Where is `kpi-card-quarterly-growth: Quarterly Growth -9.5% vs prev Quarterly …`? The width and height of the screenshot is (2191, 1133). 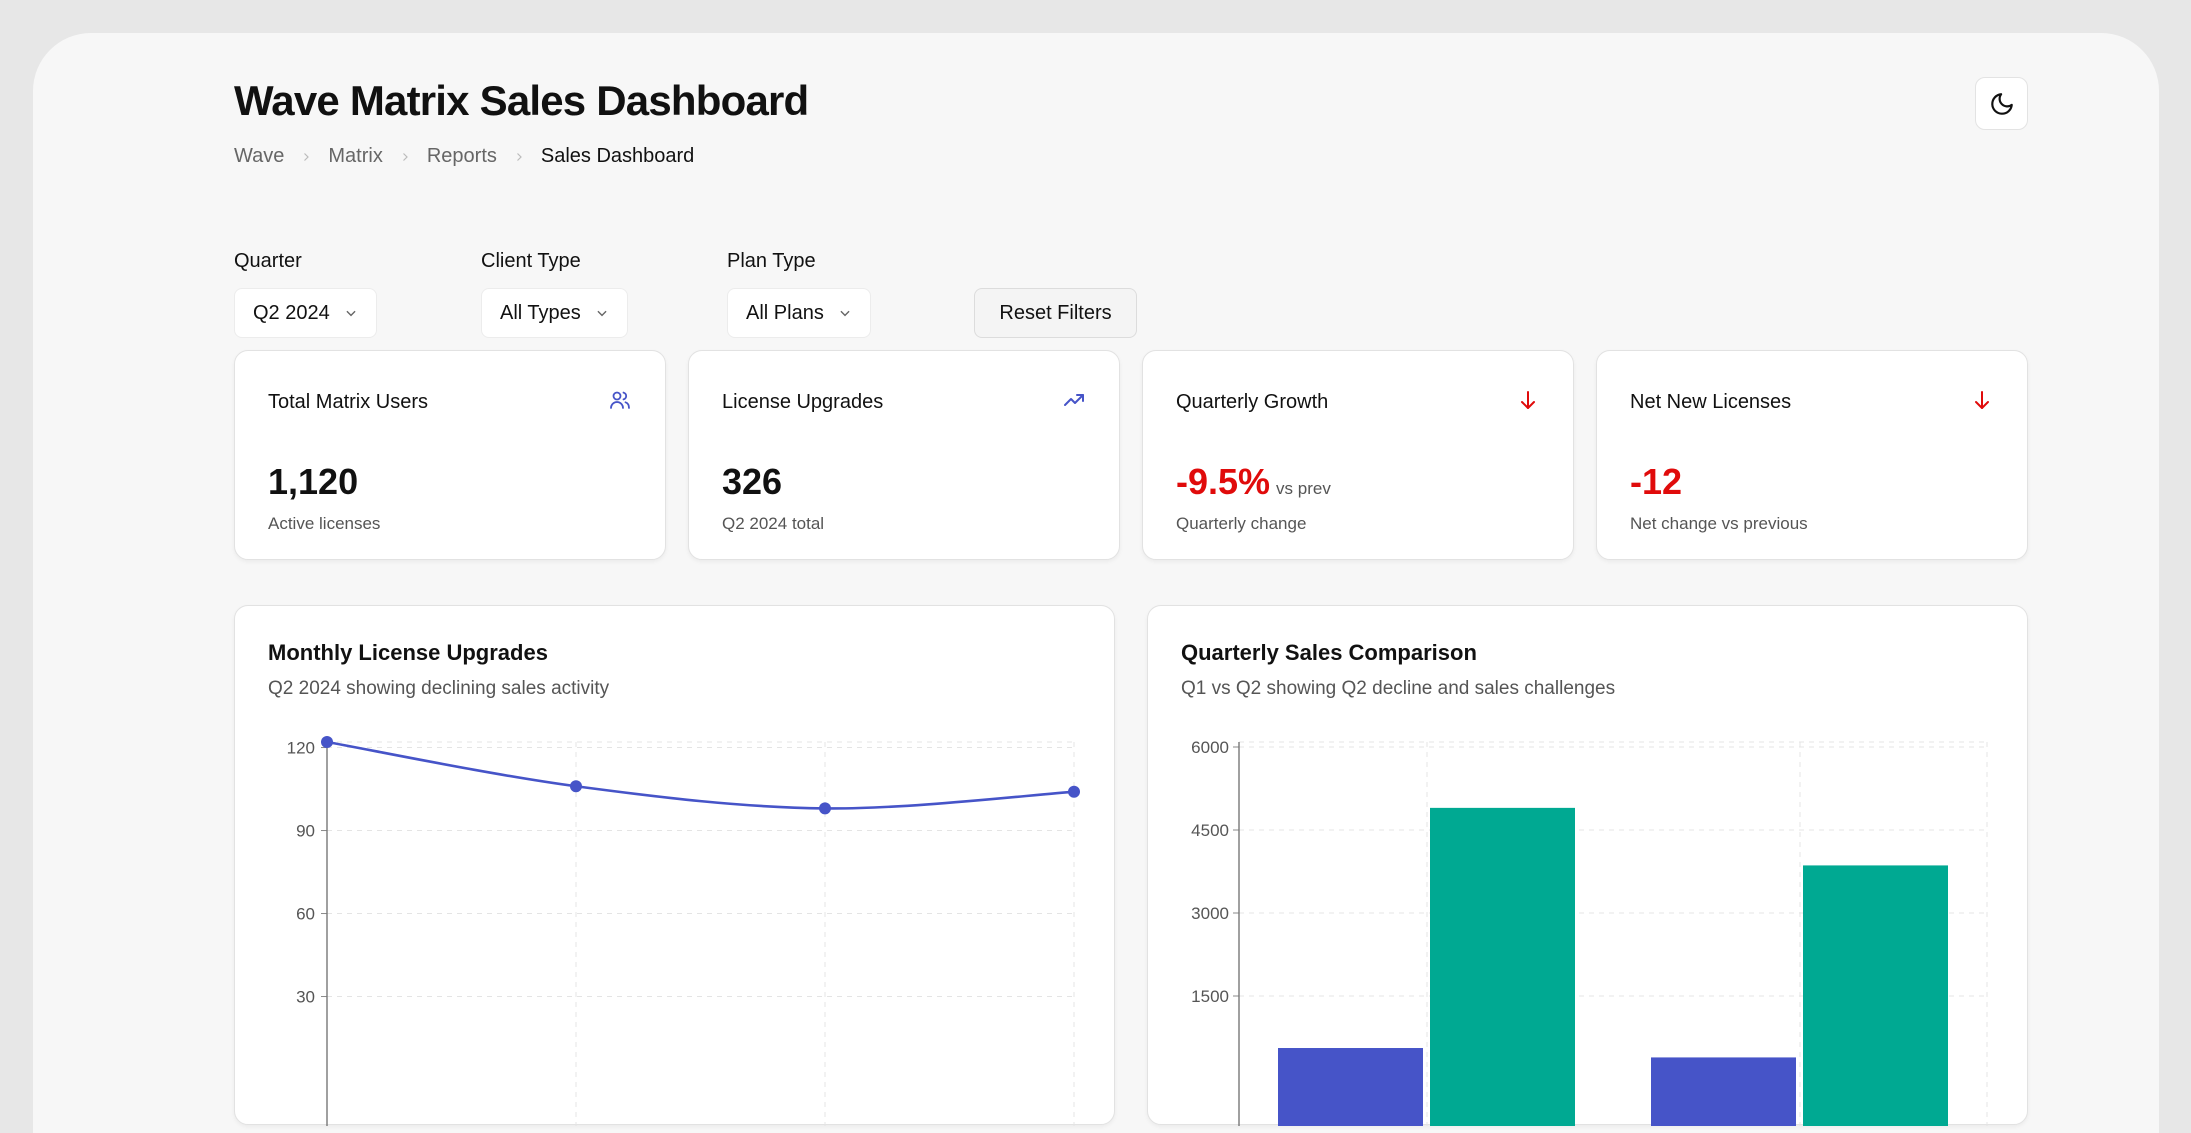
kpi-card-quarterly-growth: Quarterly Growth -9.5% vs prev Quarterly … is located at coordinates (1358, 455).